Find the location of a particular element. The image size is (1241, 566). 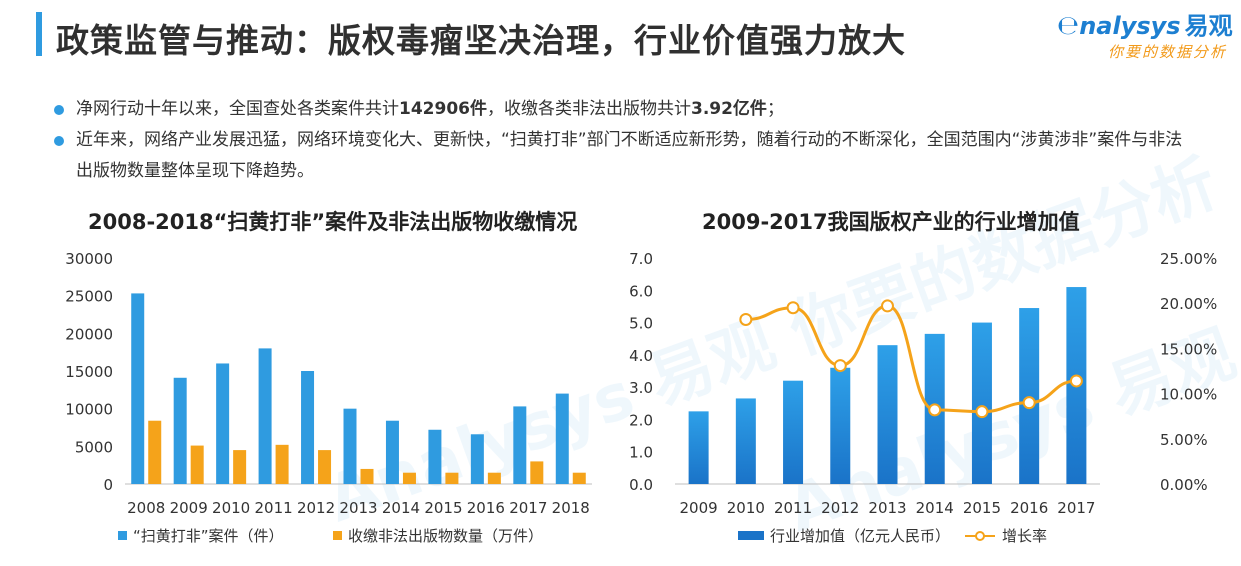

y-left-tick-label: 1.0 is located at coordinates (641, 453).